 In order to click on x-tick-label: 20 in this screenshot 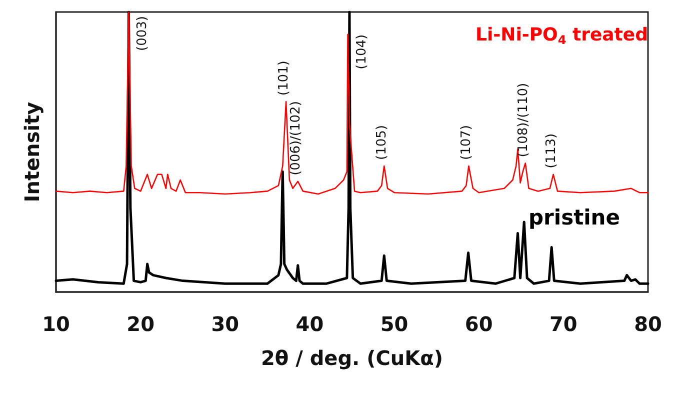, I will do `click(140, 324)`.